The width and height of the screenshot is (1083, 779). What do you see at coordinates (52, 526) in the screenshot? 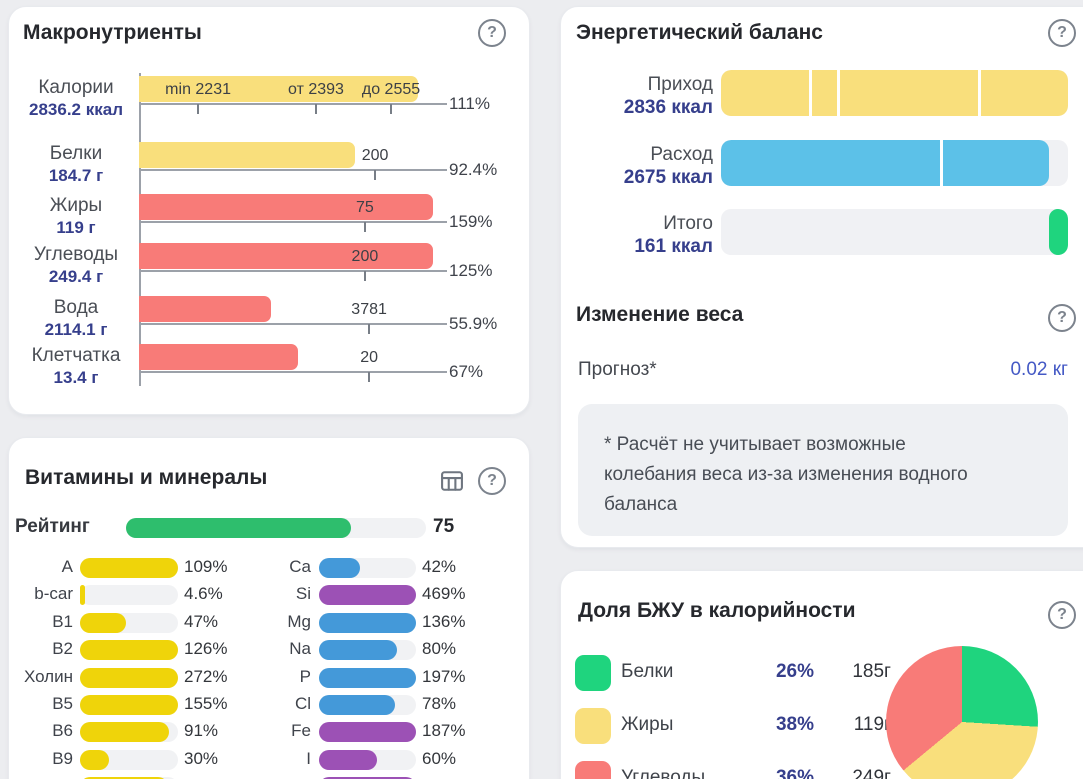
I see `rating-label: Рейтинг` at bounding box center [52, 526].